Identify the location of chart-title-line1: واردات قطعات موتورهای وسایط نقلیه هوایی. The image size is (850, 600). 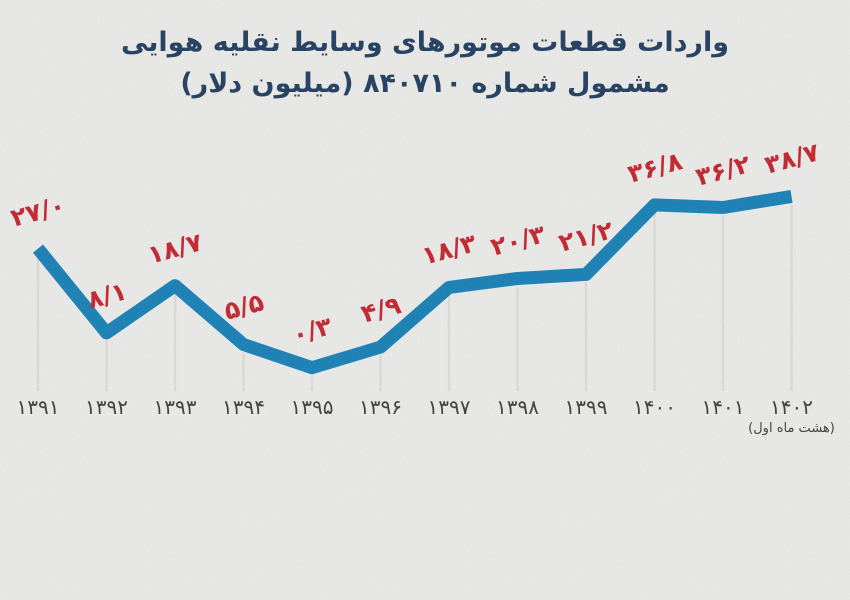
(425, 42).